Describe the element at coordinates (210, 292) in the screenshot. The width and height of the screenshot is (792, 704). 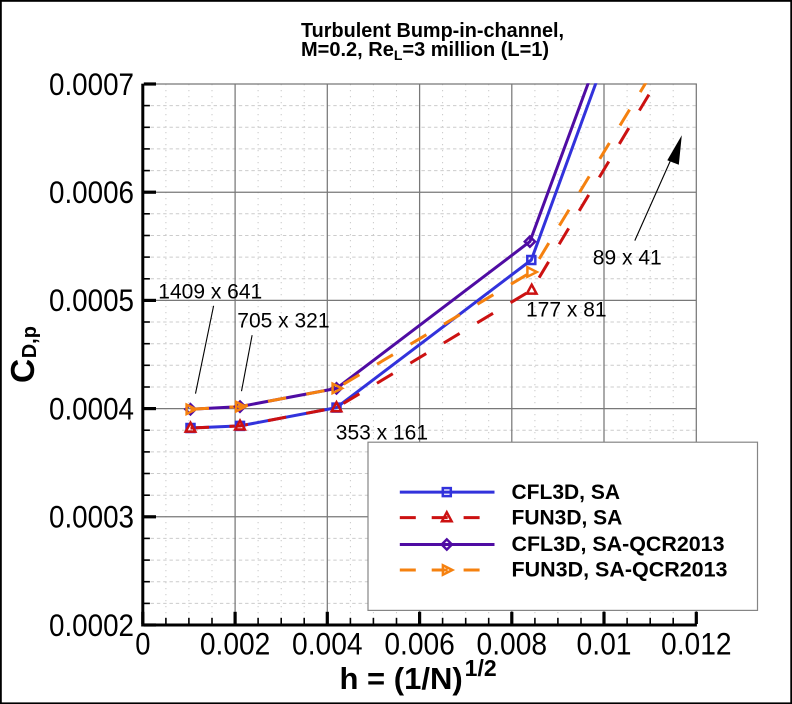
I see `svg-text: 1409 x 641` at that location.